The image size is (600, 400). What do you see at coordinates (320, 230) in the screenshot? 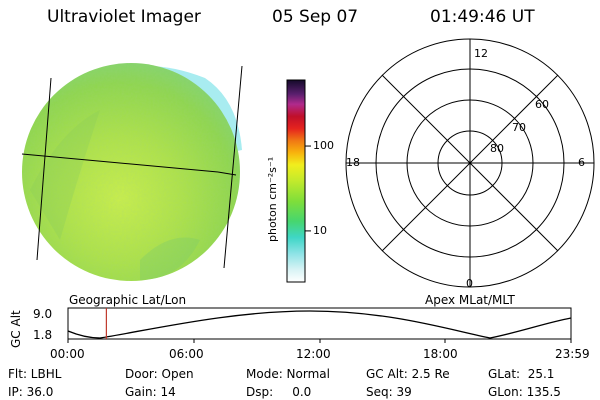
I see `colorbar-tick-label-10: 10` at bounding box center [320, 230].